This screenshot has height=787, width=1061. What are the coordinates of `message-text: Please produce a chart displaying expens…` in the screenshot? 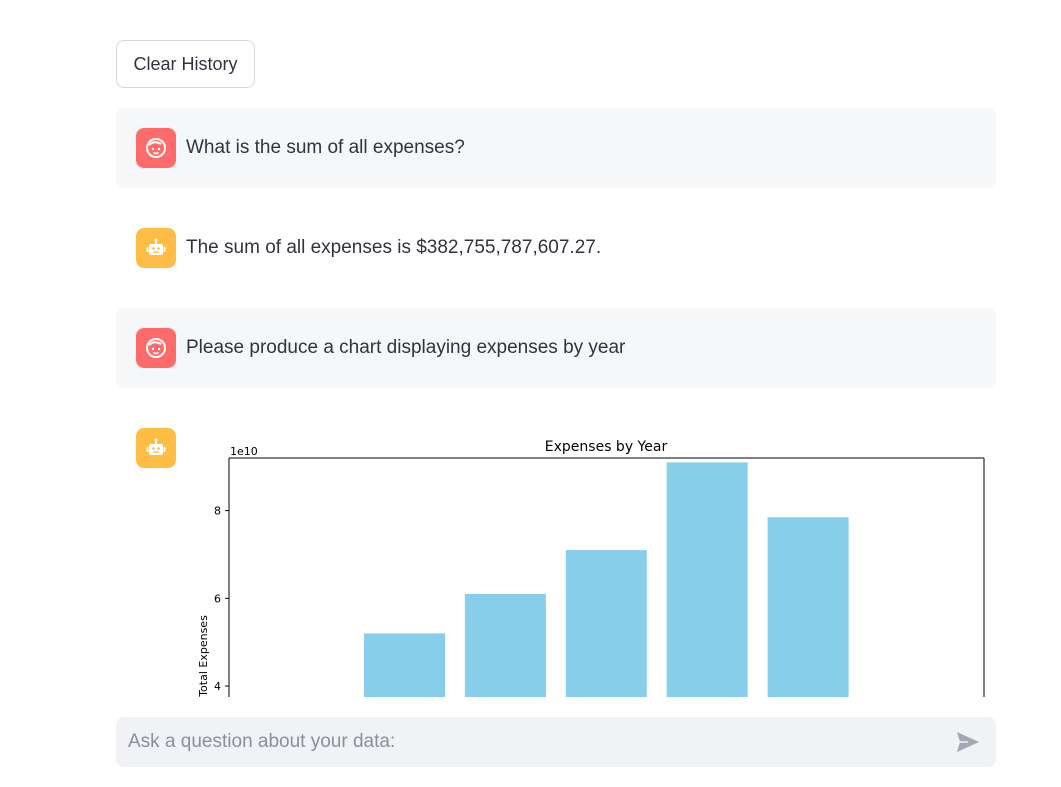 It's located at (406, 347).